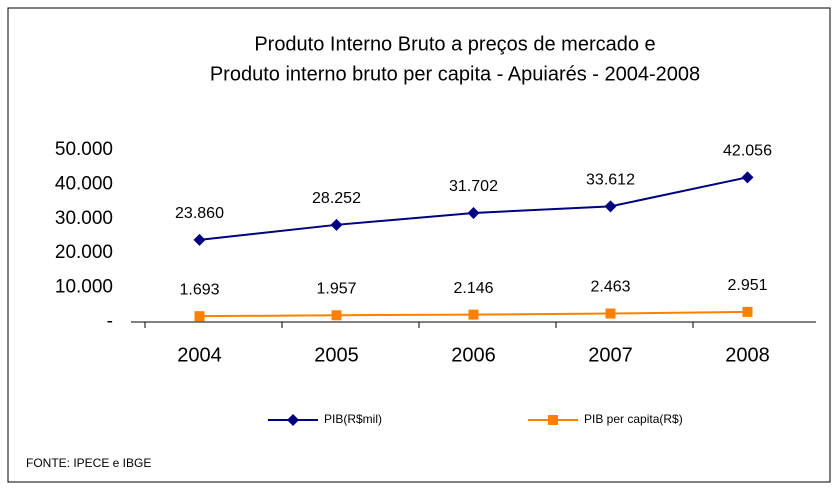 Image resolution: width=838 pixels, height=495 pixels. What do you see at coordinates (610, 180) in the screenshot?
I see `data-label: 33.612` at bounding box center [610, 180].